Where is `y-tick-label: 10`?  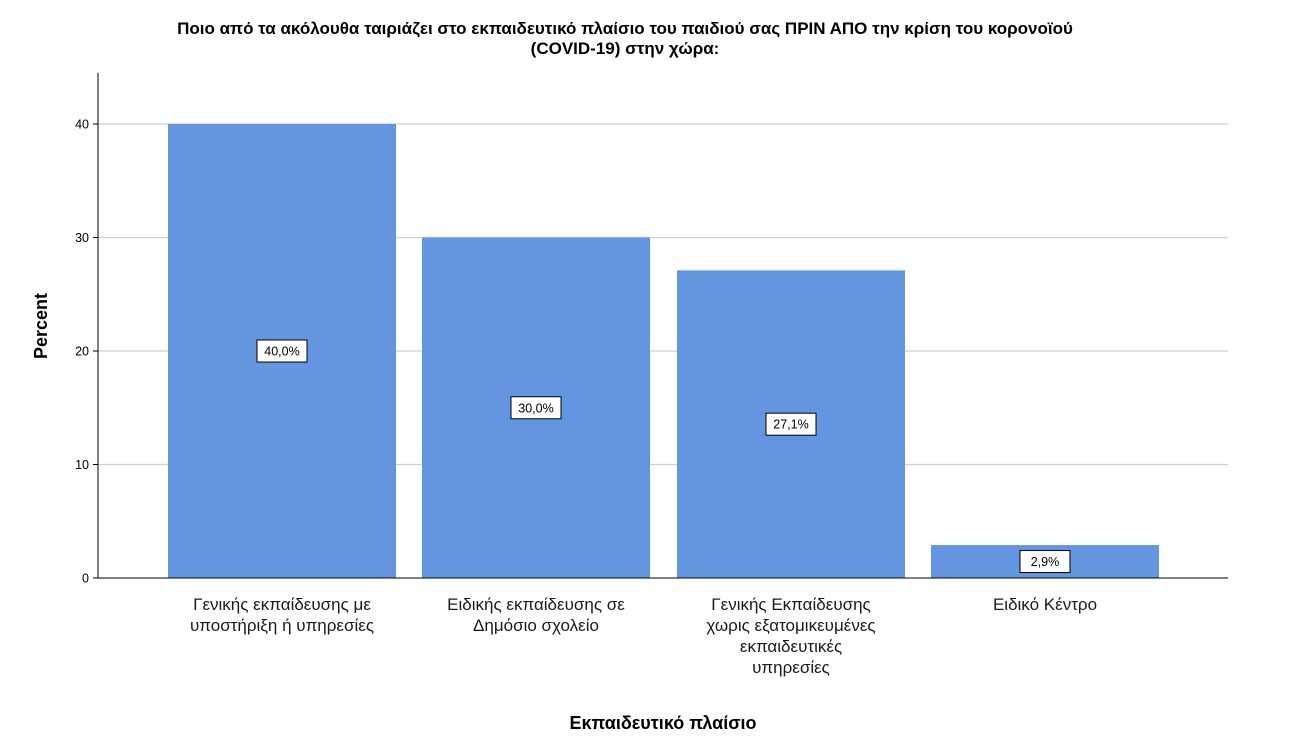
y-tick-label: 10 is located at coordinates (82, 465).